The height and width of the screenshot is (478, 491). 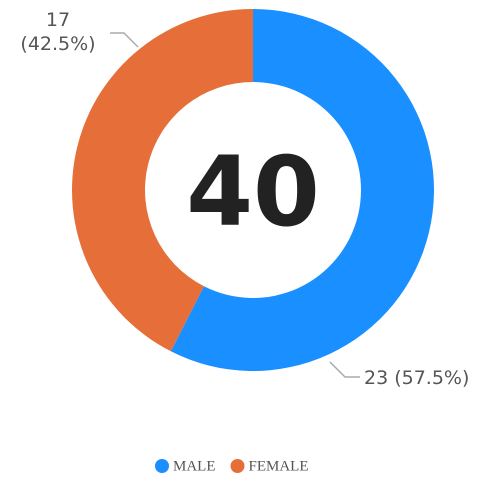 What do you see at coordinates (253, 192) in the screenshot?
I see `total: 40` at bounding box center [253, 192].